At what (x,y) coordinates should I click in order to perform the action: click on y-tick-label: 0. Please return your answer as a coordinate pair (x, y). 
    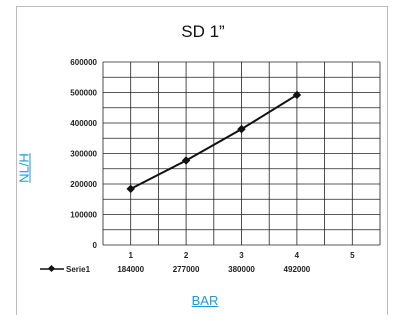
    Looking at the image, I should click on (95, 245).